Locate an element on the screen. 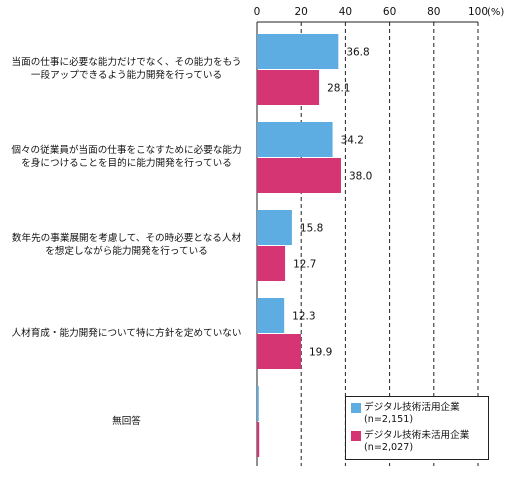 Image resolution: width=521 pixels, height=477 pixels. category-label: 無回答 is located at coordinates (126, 421).